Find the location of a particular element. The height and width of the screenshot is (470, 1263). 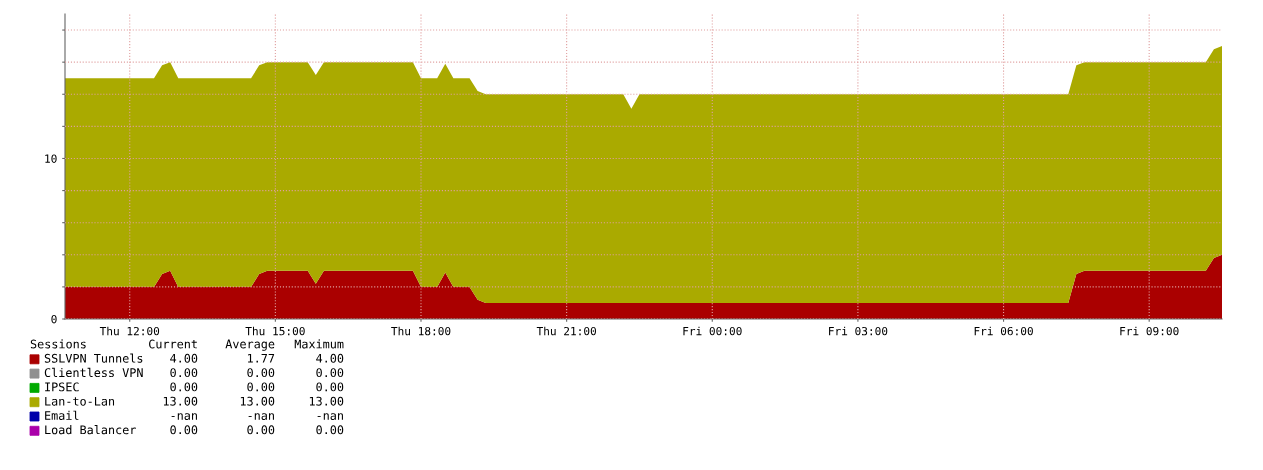

x-tick-label: Thu 12:00 is located at coordinates (129, 331).